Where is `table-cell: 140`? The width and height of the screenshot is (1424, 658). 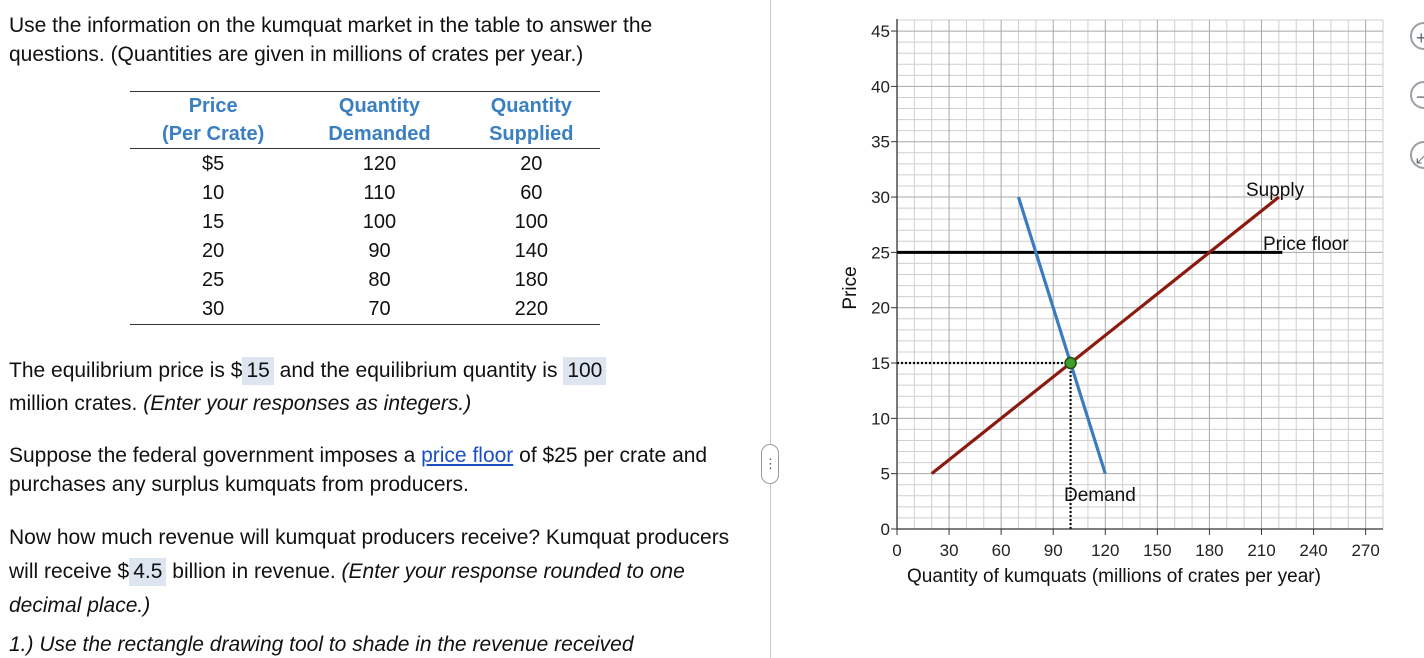
table-cell: 140 is located at coordinates (531, 251).